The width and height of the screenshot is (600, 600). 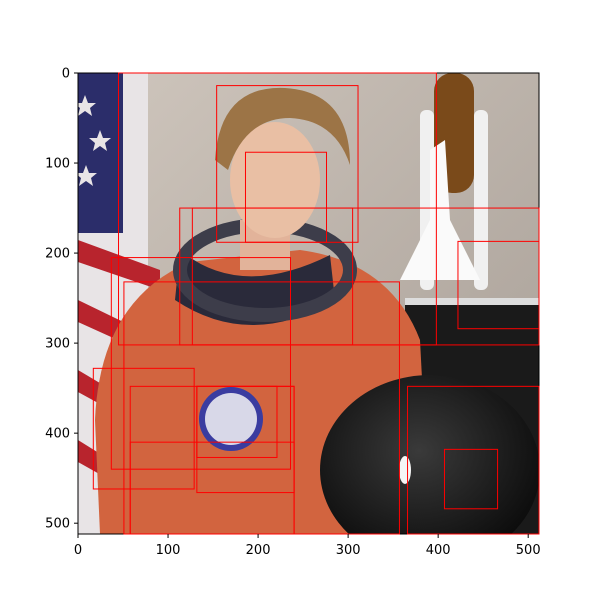 What do you see at coordinates (469, 190) in the screenshot?
I see `shuttle-model` at bounding box center [469, 190].